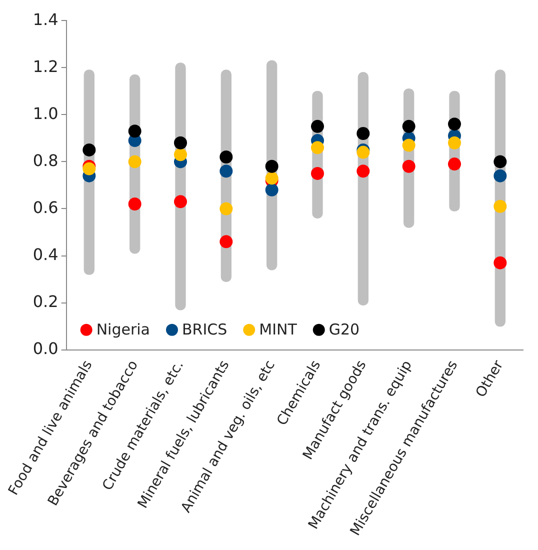 The image size is (538, 550). I want to click on y-tick-label: 1.2, so click(45, 66).